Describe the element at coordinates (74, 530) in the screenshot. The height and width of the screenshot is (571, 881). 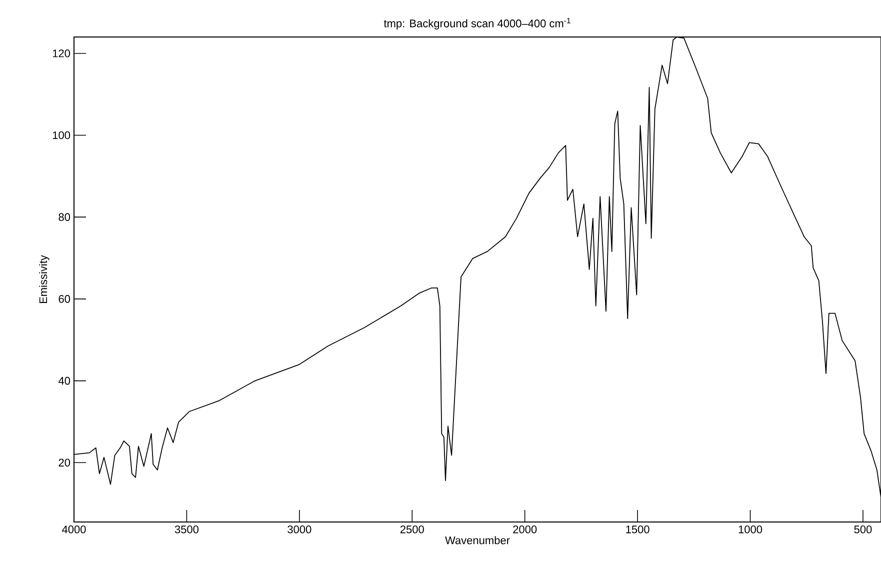
I see `x-tick-label: 4000` at that location.